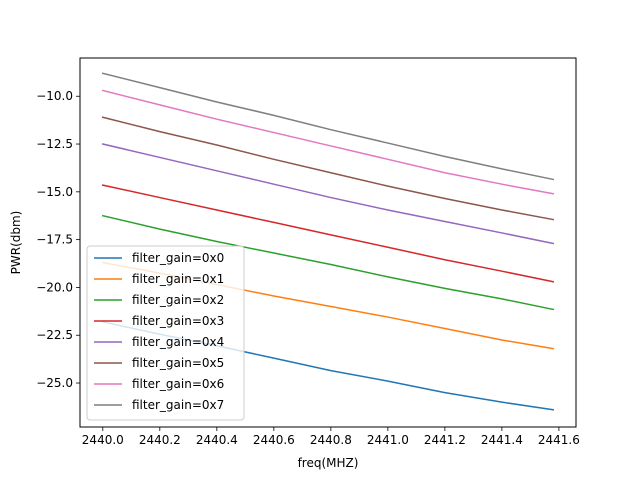 This screenshot has width=640, height=480. What do you see at coordinates (54, 335) in the screenshot?
I see `y-tick-label: −22.5` at bounding box center [54, 335].